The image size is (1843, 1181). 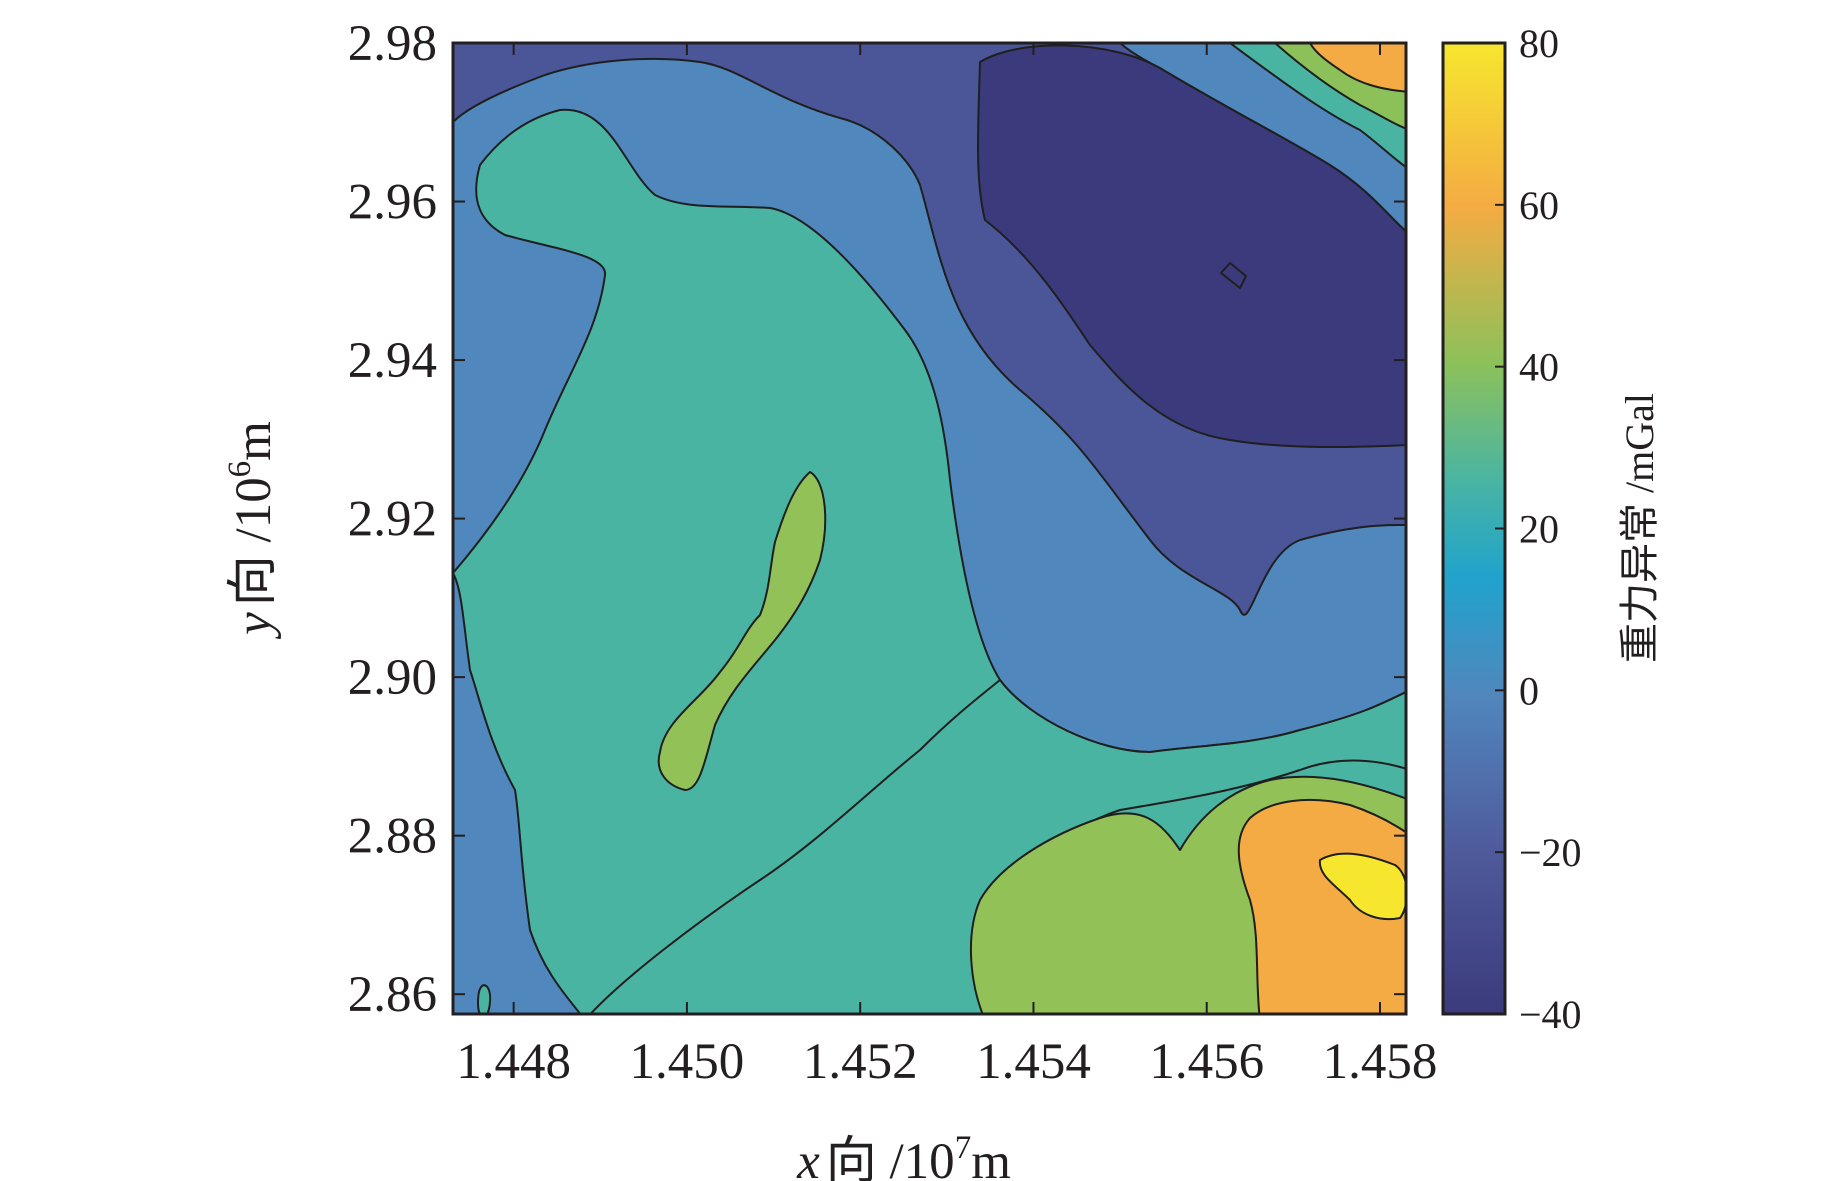 I want to click on y-axis-label-exponent: 6, so click(x=240, y=469).